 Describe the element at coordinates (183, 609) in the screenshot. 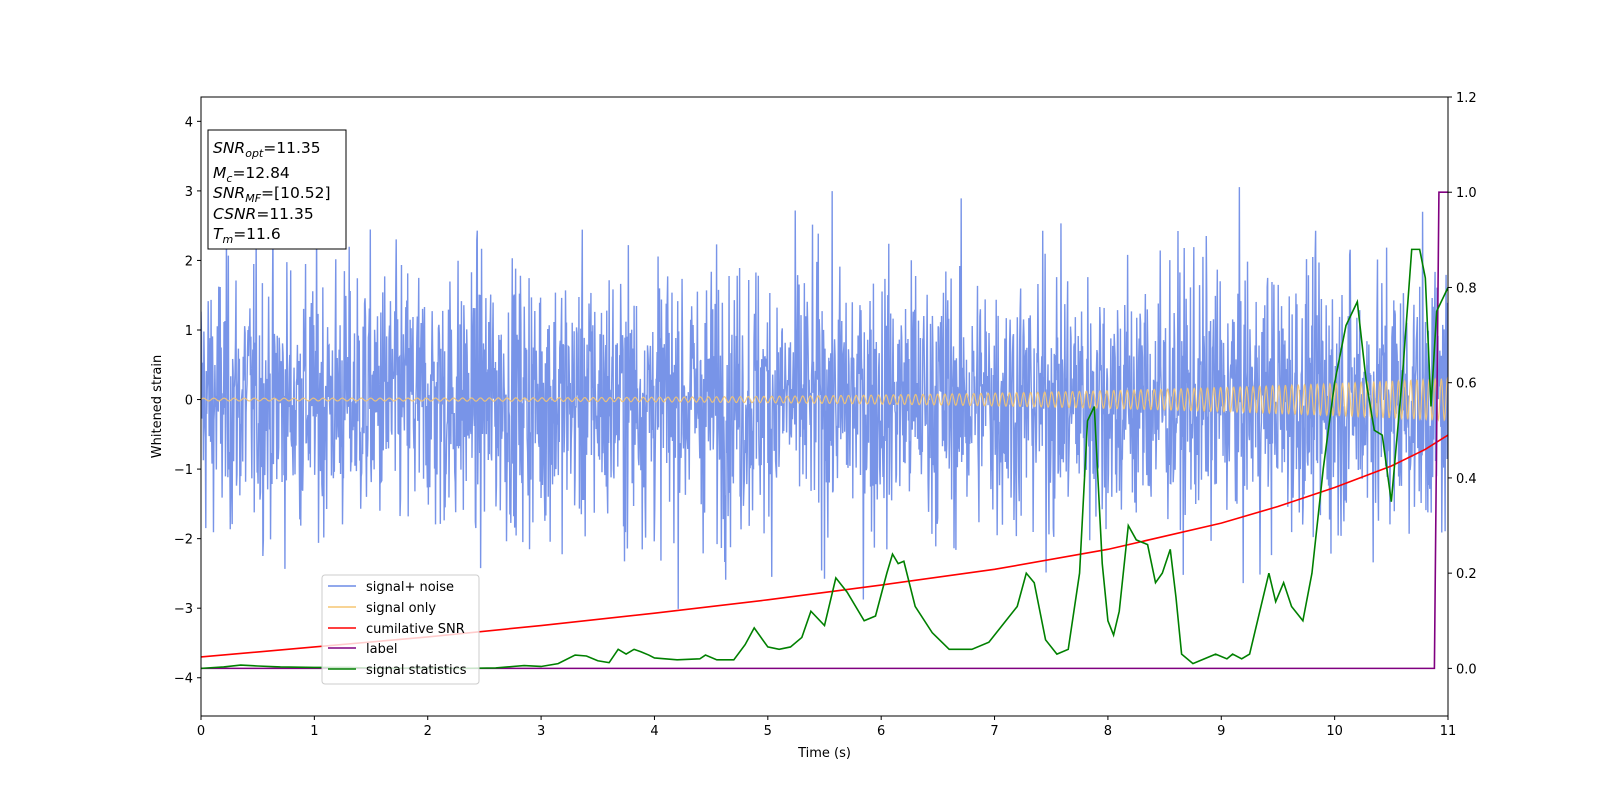

I see `y-left-tick-label: −3` at that location.